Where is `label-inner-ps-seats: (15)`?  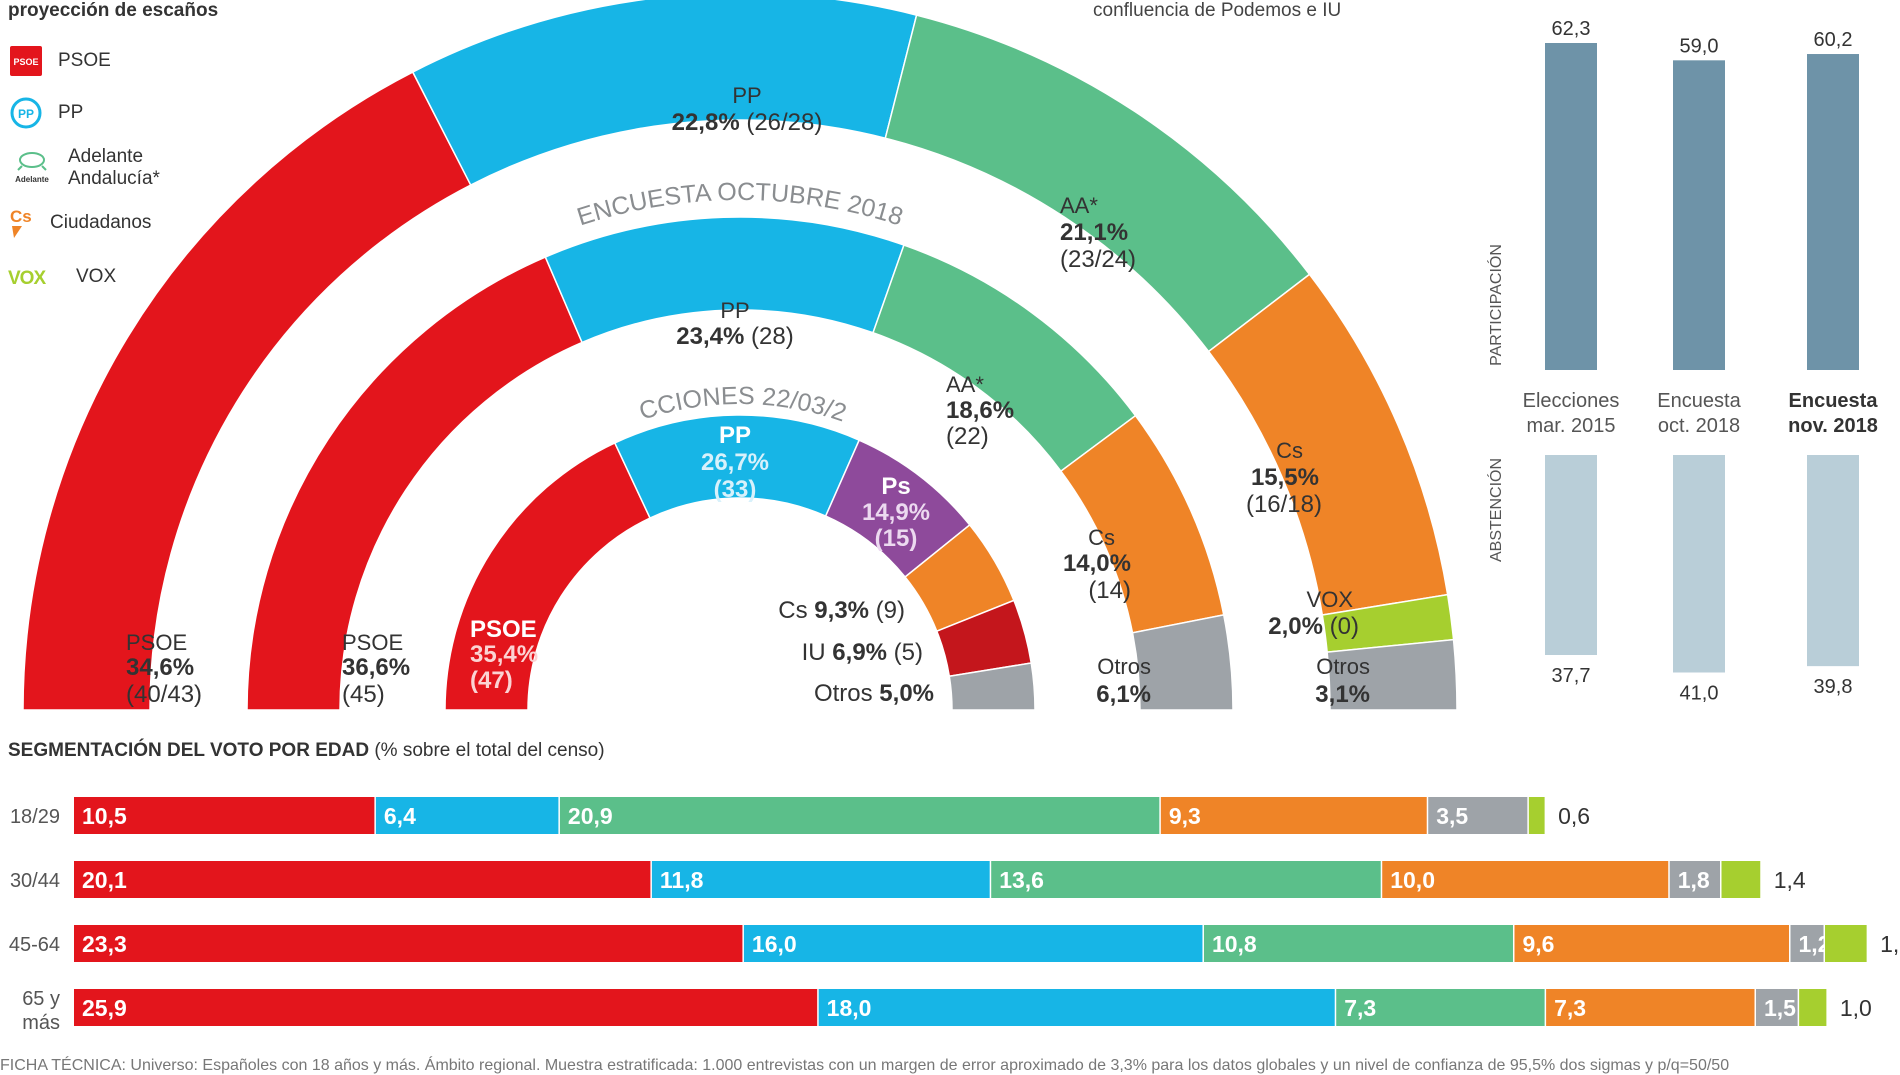
label-inner-ps-seats: (15) is located at coordinates (896, 538).